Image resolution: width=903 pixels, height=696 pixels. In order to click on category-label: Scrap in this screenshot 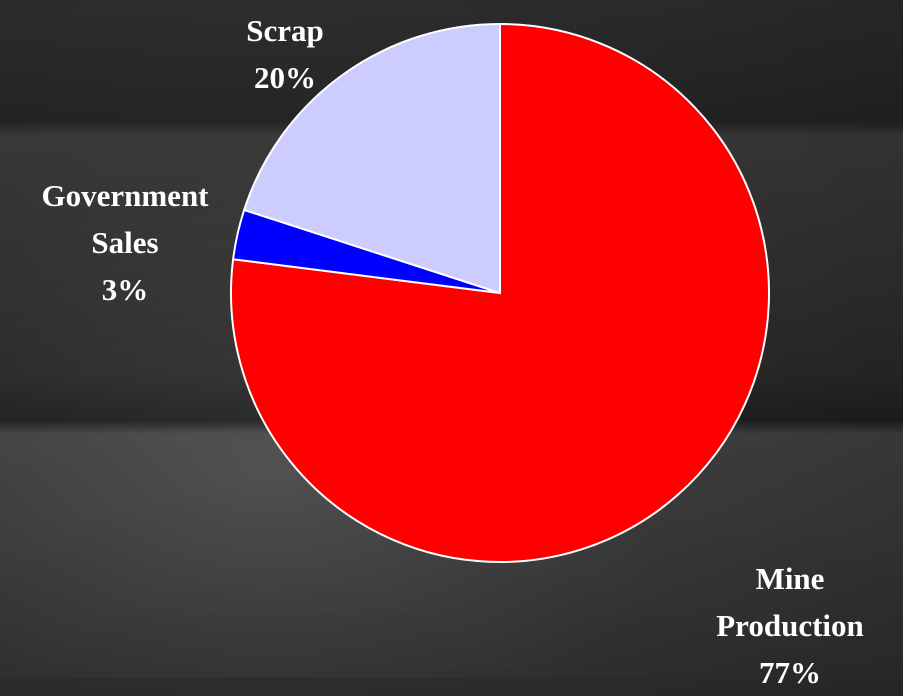, I will do `click(285, 30)`.